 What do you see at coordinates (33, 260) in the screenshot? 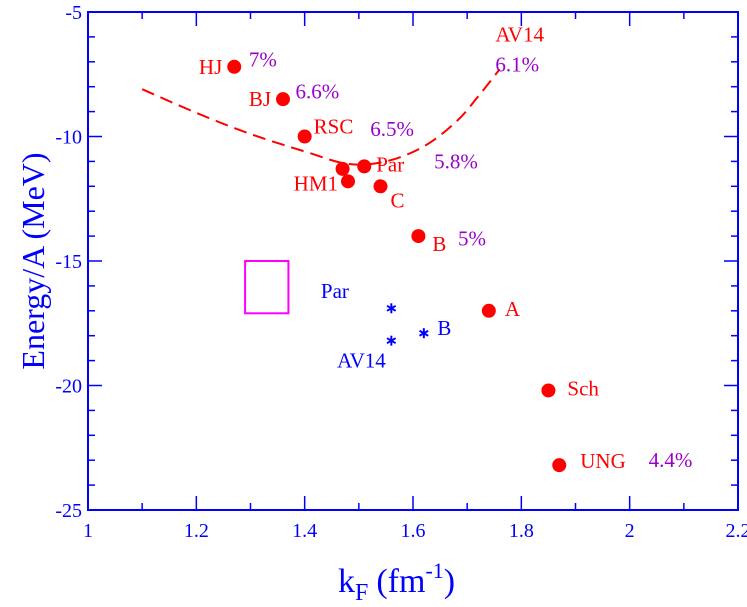
I see `y-axis-title: Energy/A (MeV)` at bounding box center [33, 260].